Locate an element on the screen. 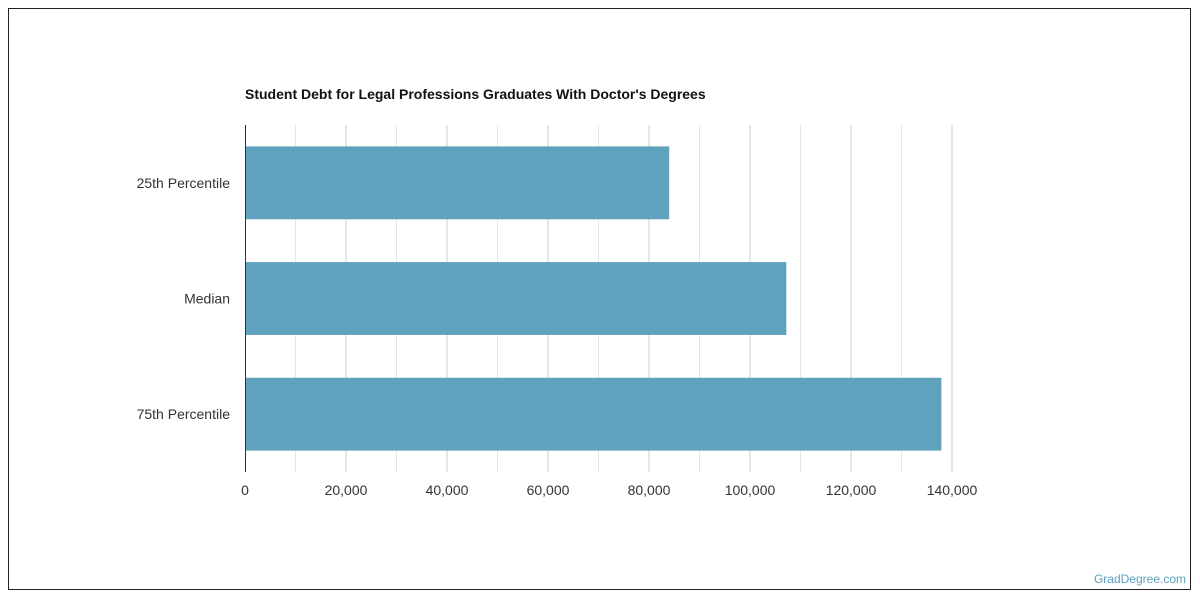 This screenshot has width=1200, height=600. bar-75th-percentile is located at coordinates (593, 414).